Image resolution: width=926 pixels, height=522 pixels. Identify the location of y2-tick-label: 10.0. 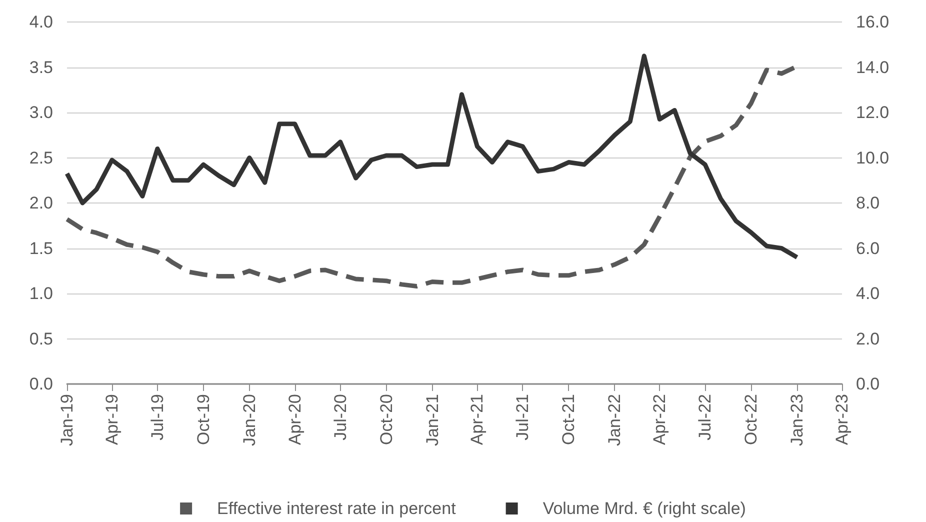
(873, 158).